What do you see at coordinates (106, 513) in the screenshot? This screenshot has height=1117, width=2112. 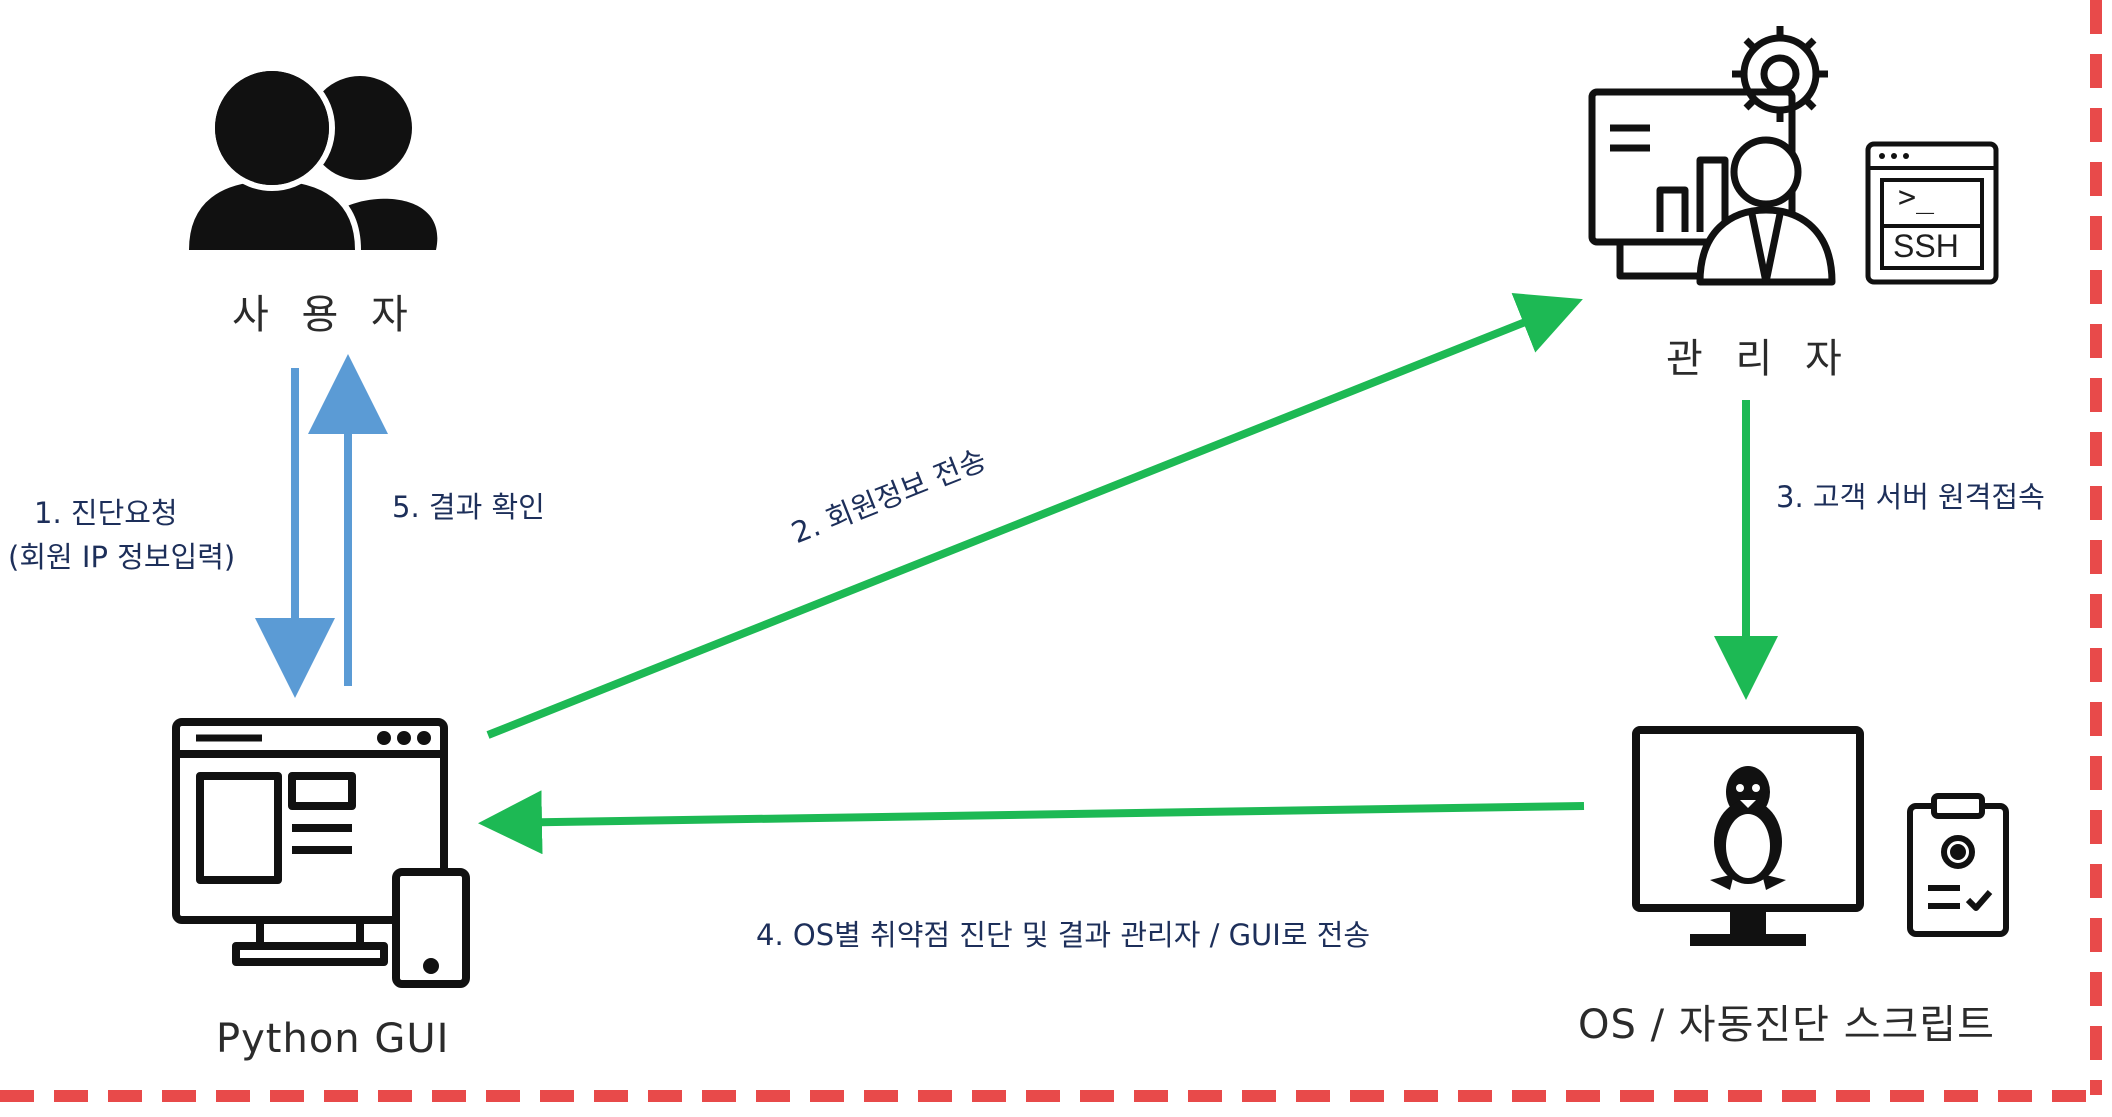 I see `edge-label-1-line1: 1. 진단요청` at bounding box center [106, 513].